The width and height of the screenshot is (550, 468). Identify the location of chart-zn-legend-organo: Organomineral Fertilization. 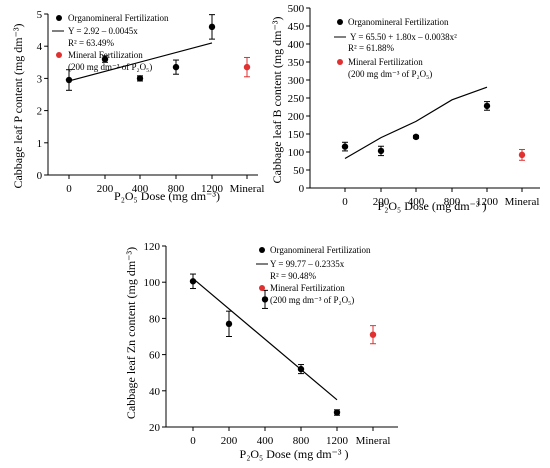
(320, 250).